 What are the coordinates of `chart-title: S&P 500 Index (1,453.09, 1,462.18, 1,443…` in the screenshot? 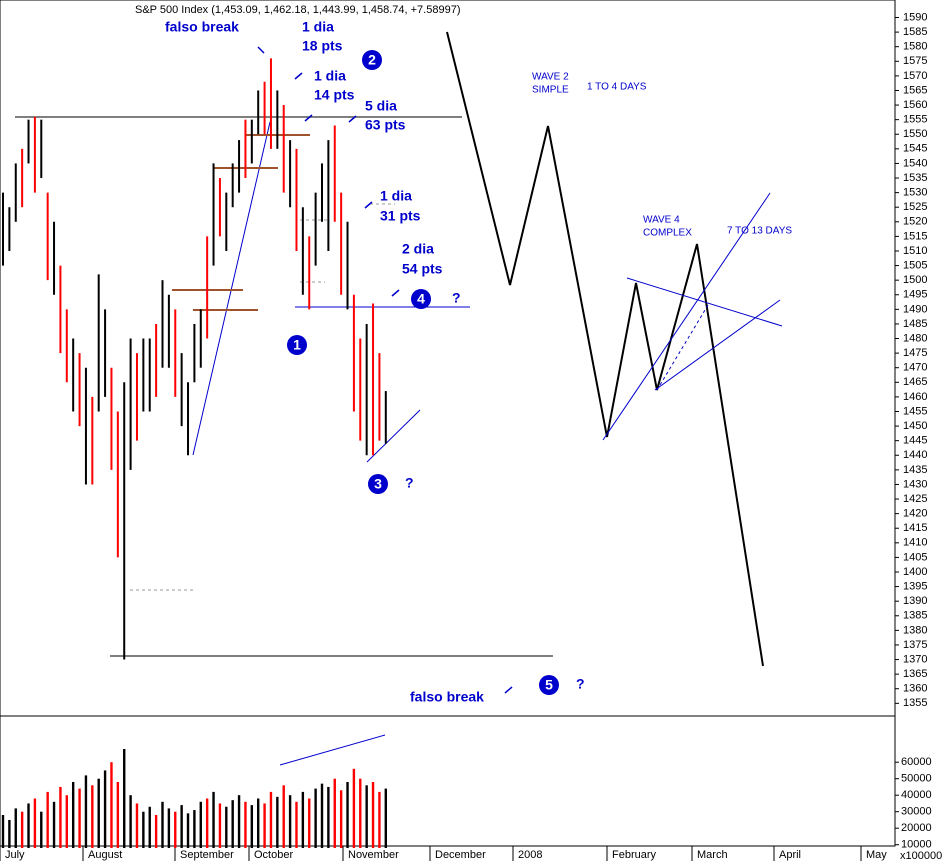 It's located at (297, 10).